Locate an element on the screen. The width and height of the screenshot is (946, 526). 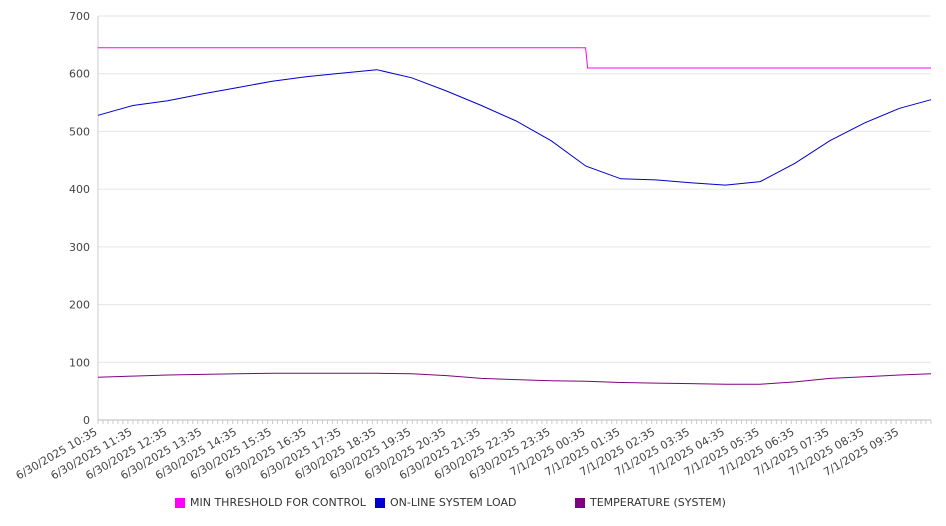
y-tick-labels: 0 100 200 300 400 500 600 700 is located at coordinates (79, 218).